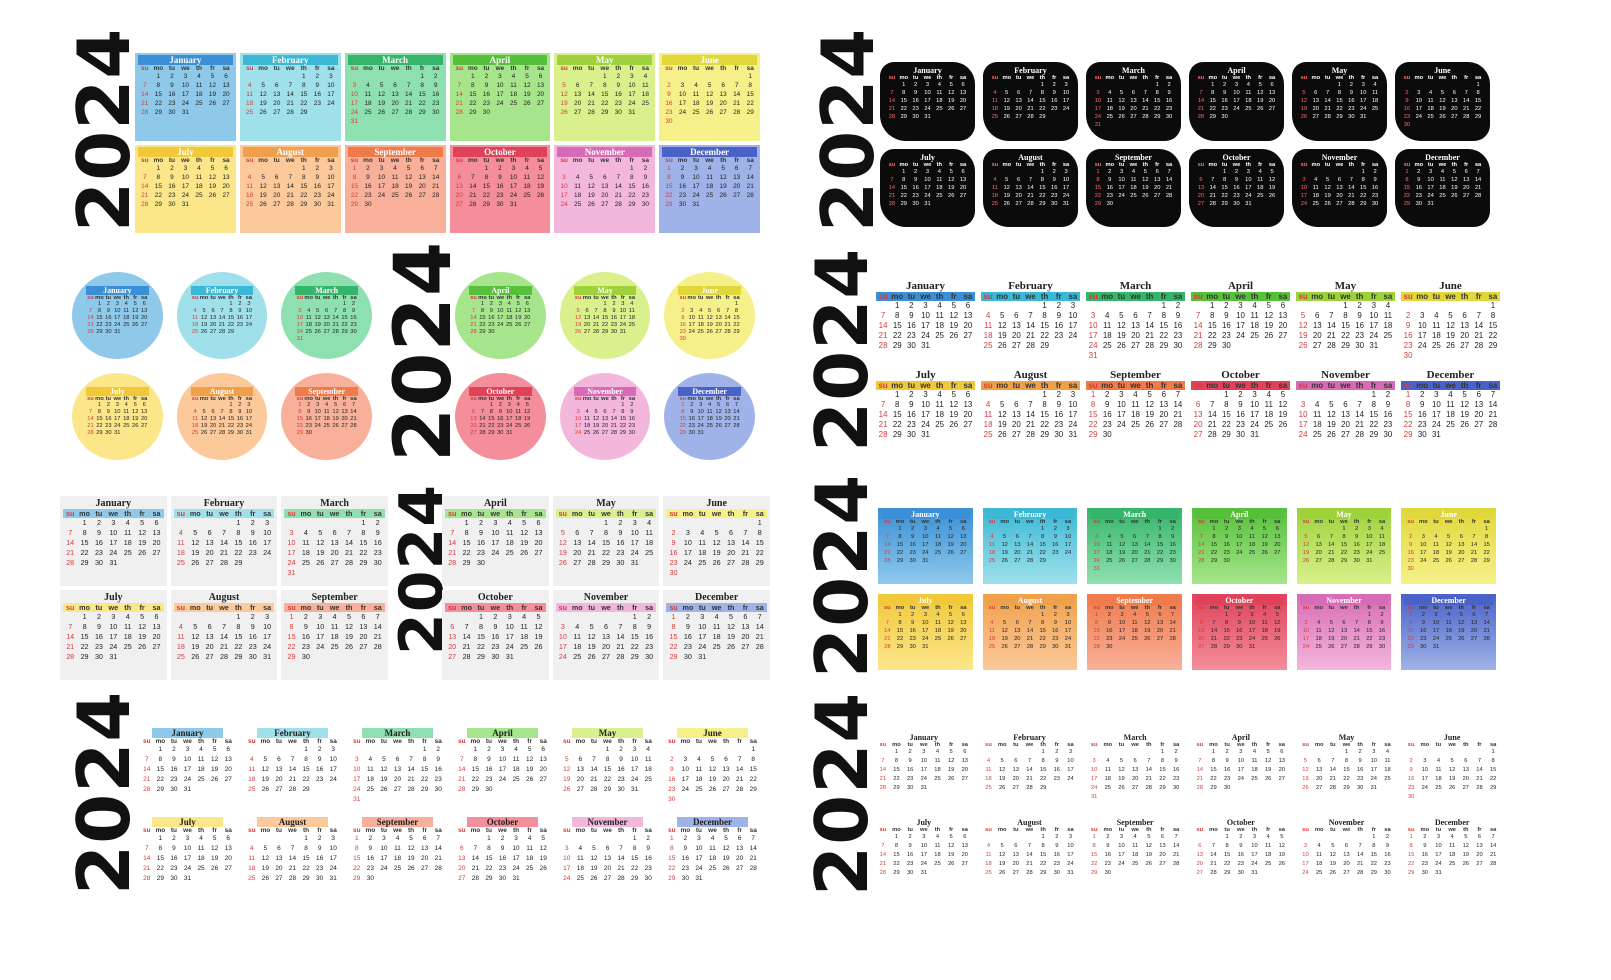 The width and height of the screenshot is (1611, 980). I want to click on day: 24, so click(354, 112).